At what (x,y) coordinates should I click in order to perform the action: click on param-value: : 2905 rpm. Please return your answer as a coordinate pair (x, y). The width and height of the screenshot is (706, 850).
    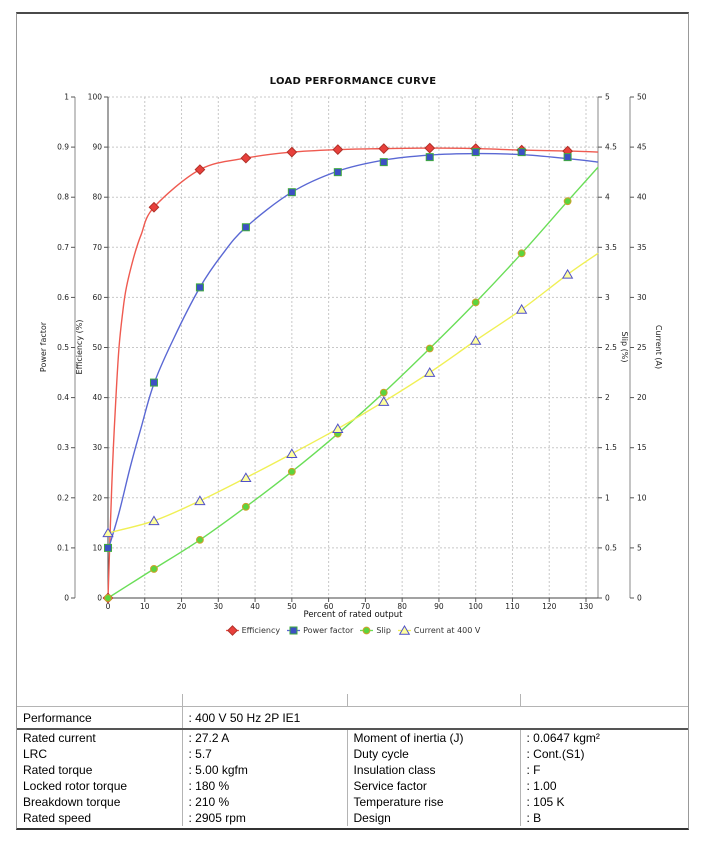
    Looking at the image, I should click on (264, 818).